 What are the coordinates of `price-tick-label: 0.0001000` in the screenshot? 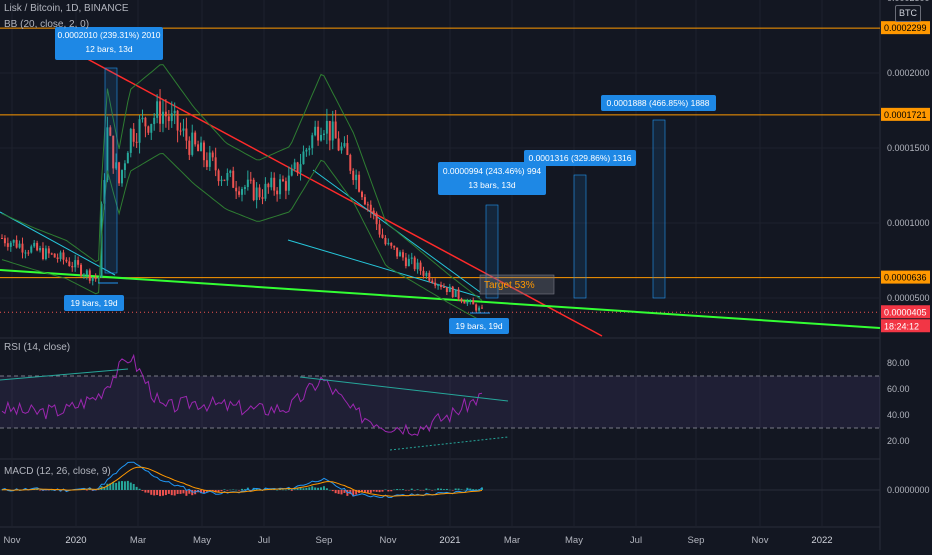 It's located at (908, 223).